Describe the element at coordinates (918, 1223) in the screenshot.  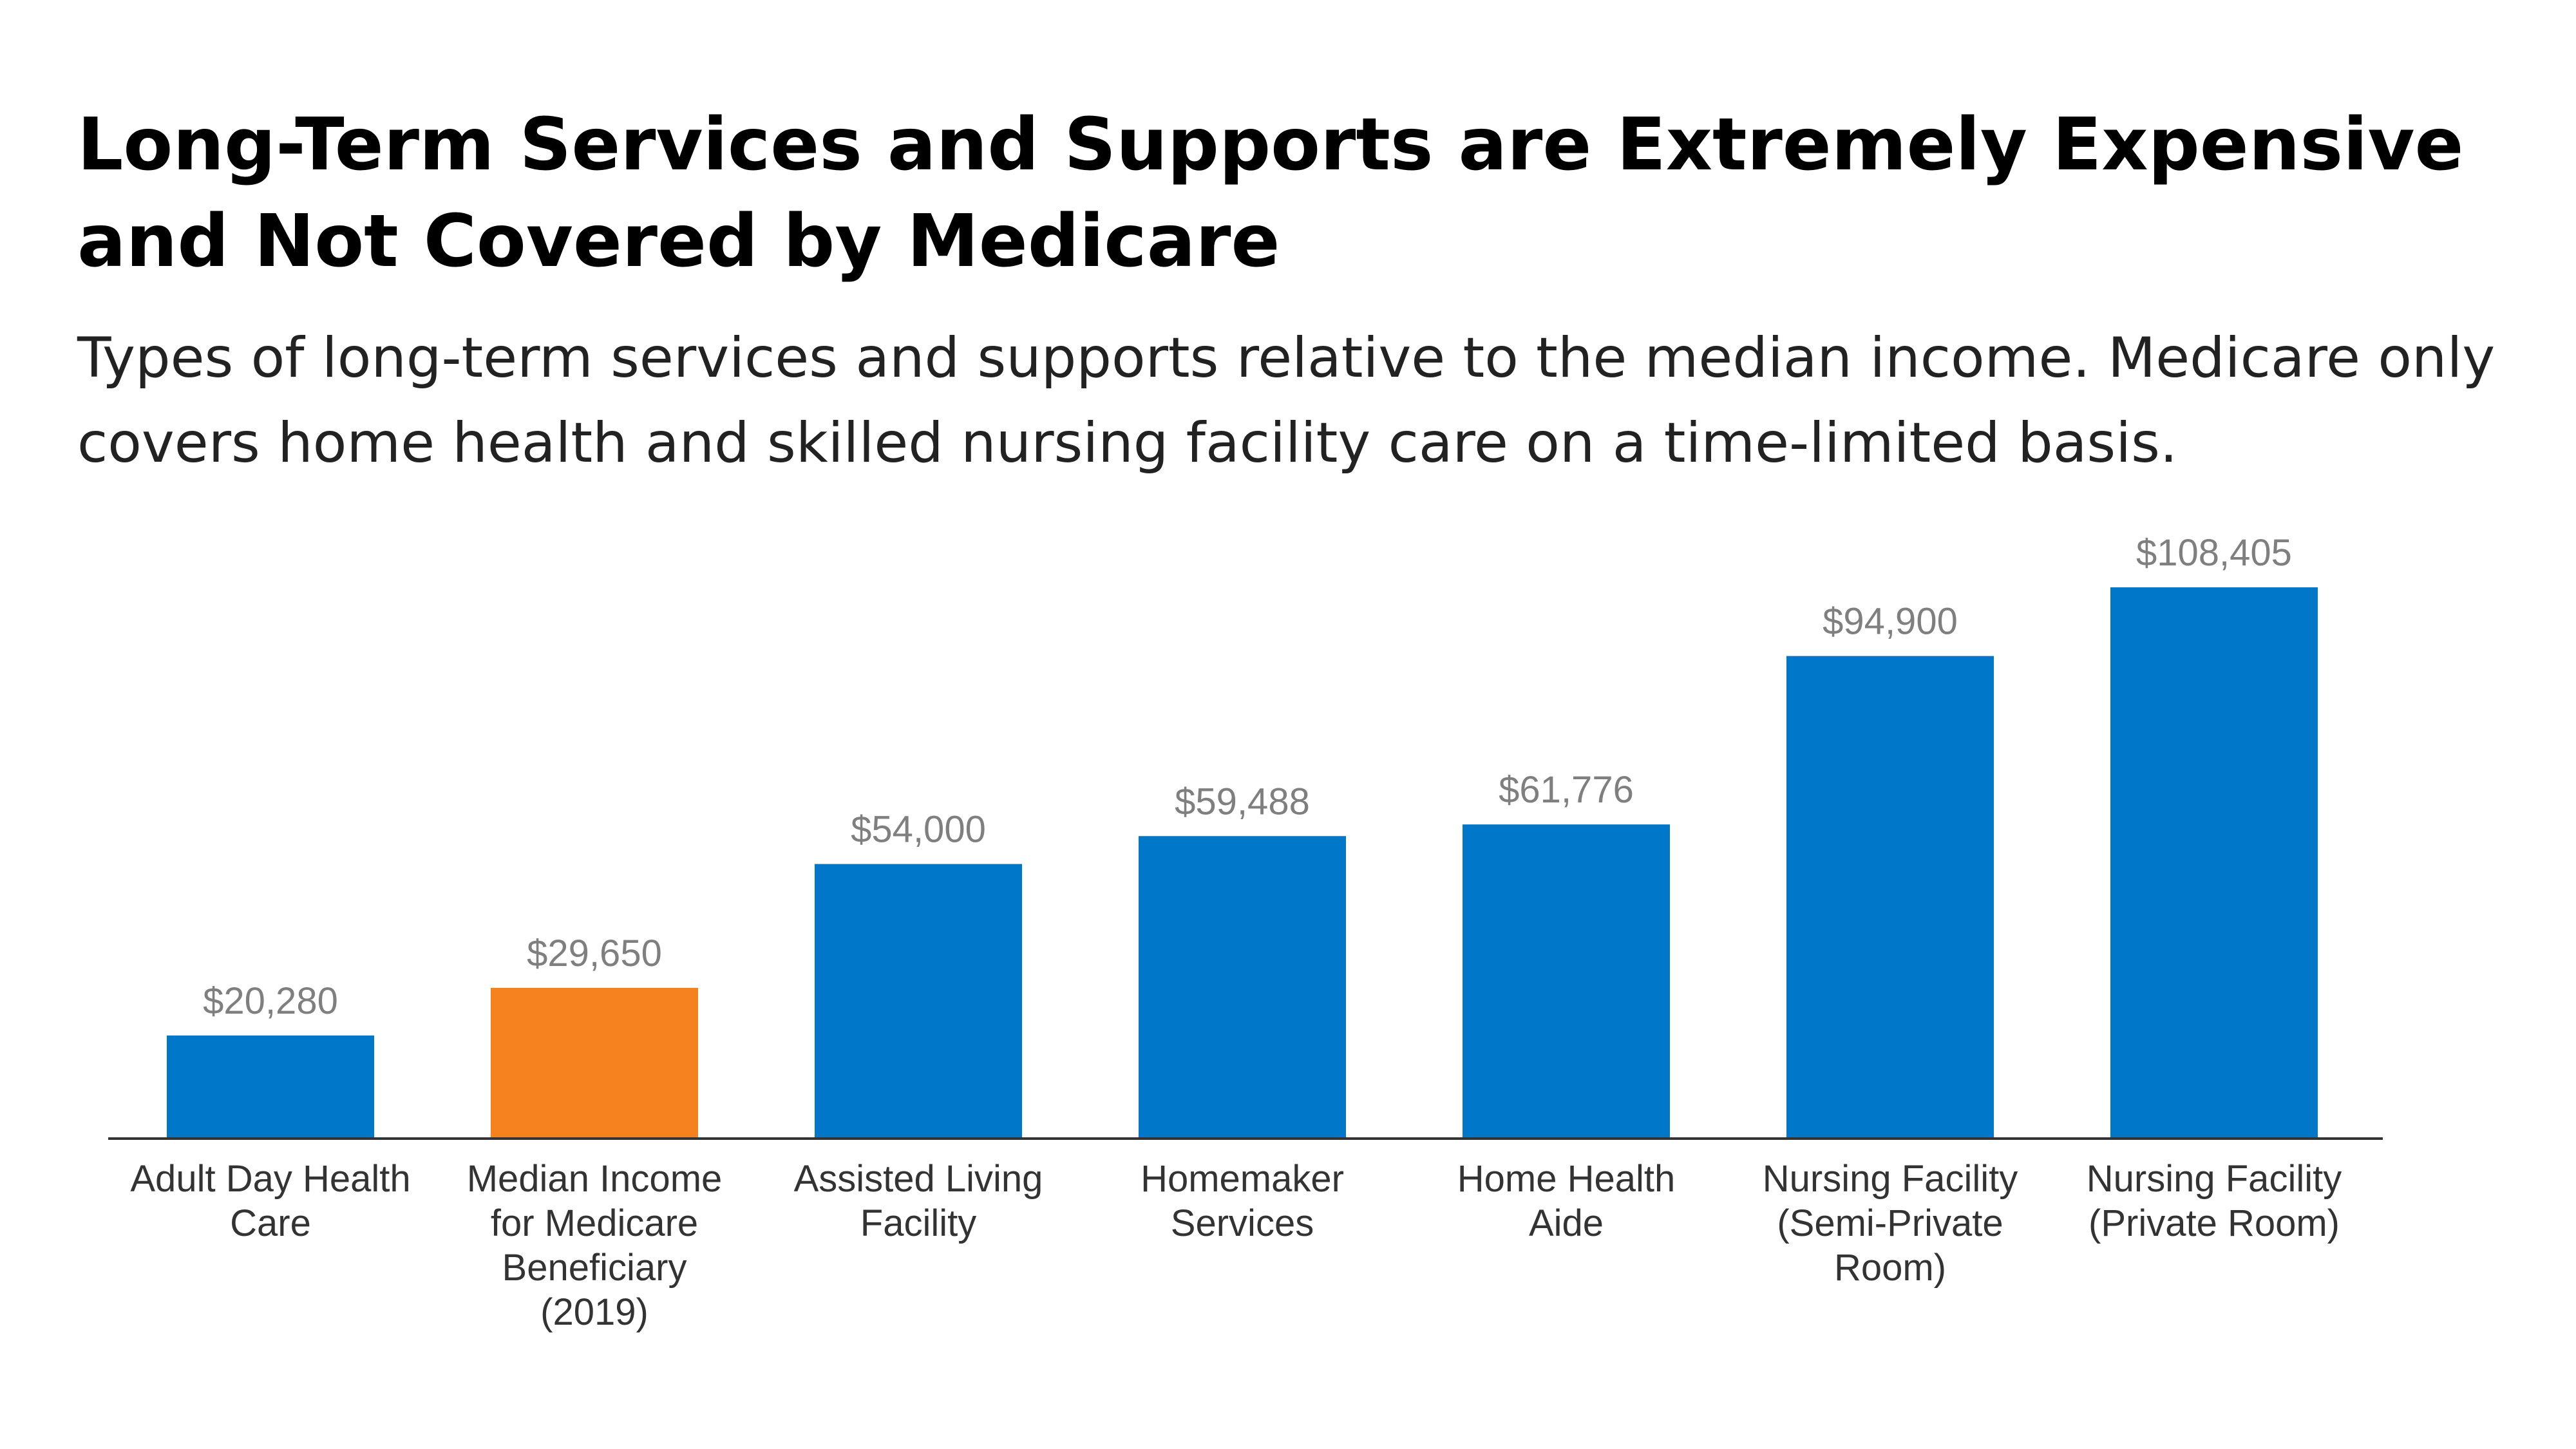
I see `category-label-line: Facility` at that location.